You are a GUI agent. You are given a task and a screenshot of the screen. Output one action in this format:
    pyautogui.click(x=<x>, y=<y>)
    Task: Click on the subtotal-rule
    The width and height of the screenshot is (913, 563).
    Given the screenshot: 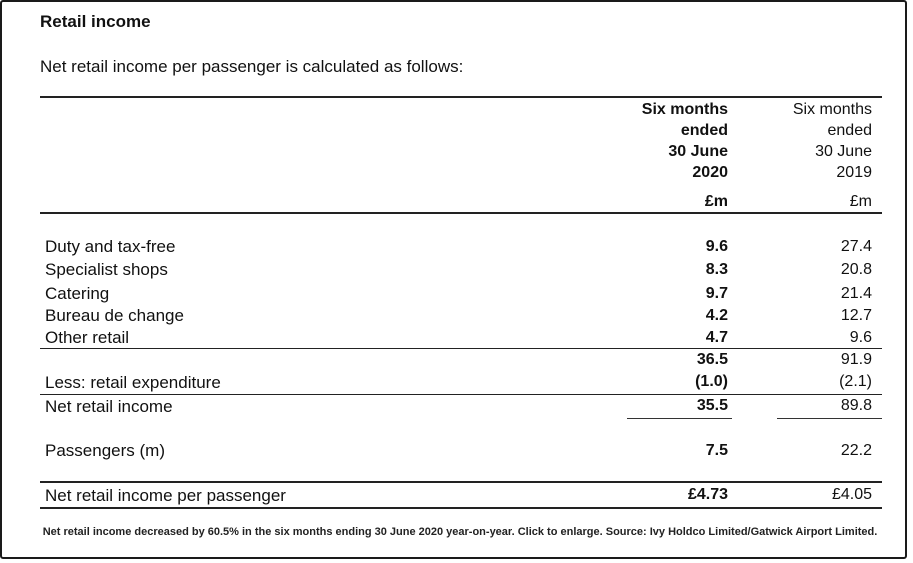 What is the action you would take?
    pyautogui.click(x=461, y=348)
    